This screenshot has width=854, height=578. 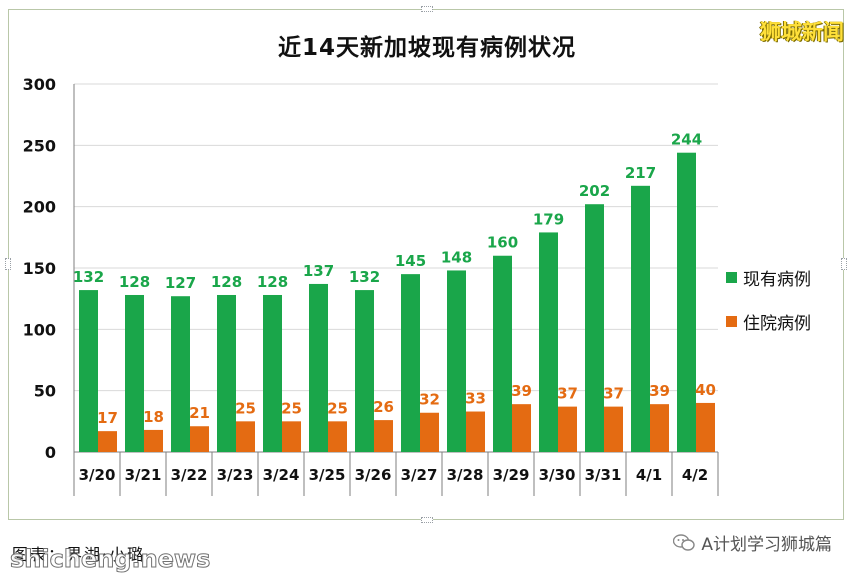 I want to click on x-tick-label: 3/27, so click(x=419, y=475).